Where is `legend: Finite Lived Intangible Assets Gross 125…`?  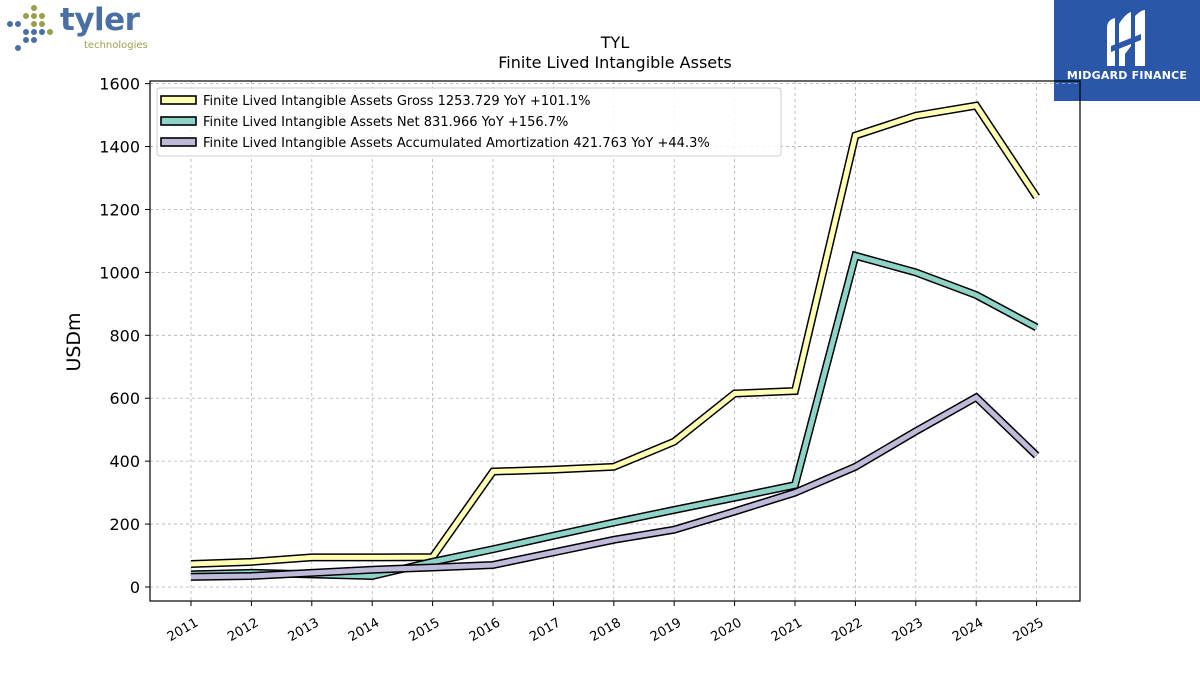 legend: Finite Lived Intangible Assets Gross 125… is located at coordinates (469, 122).